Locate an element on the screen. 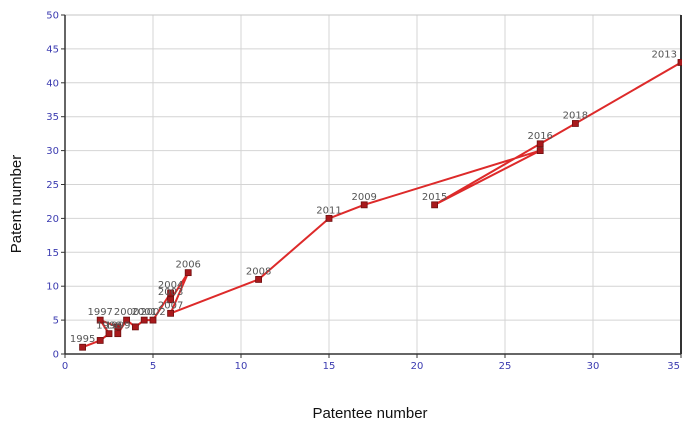 The image size is (682, 424). x-tick-label: 10 is located at coordinates (241, 366).